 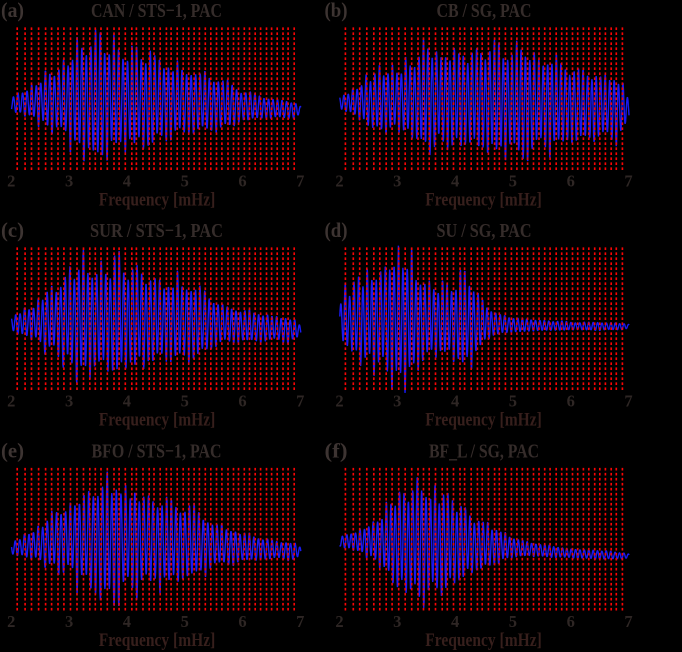 I want to click on svg-text: CAN / STS−1, PAC, so click(x=156, y=11).